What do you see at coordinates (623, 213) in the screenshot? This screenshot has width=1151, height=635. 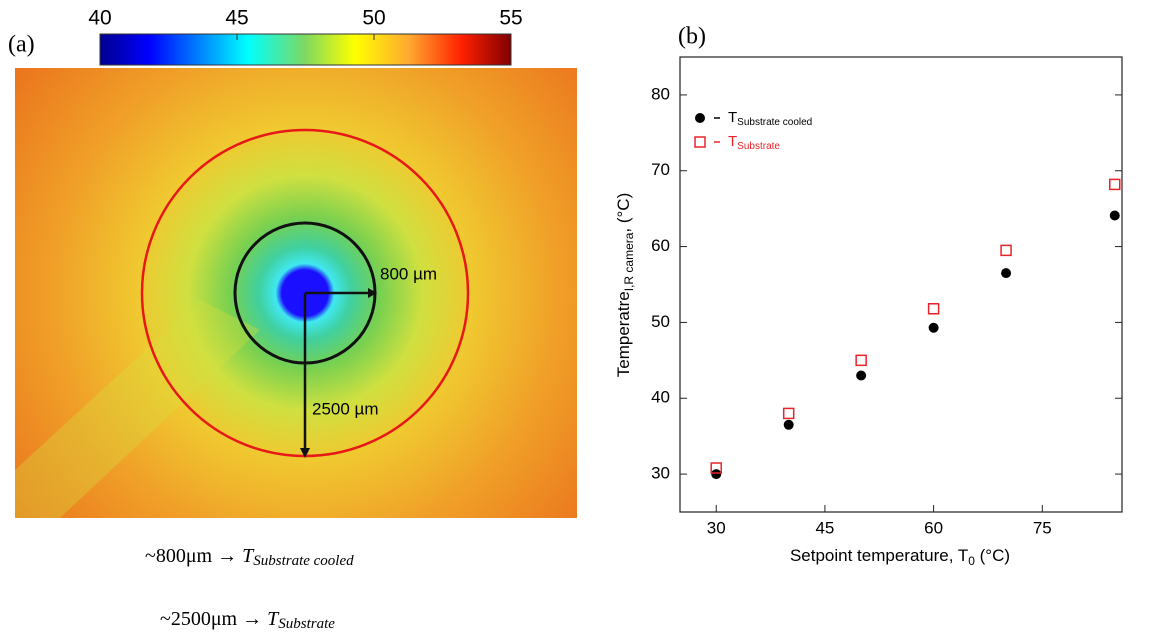 I see `y-label-unit: , (°C)` at bounding box center [623, 213].